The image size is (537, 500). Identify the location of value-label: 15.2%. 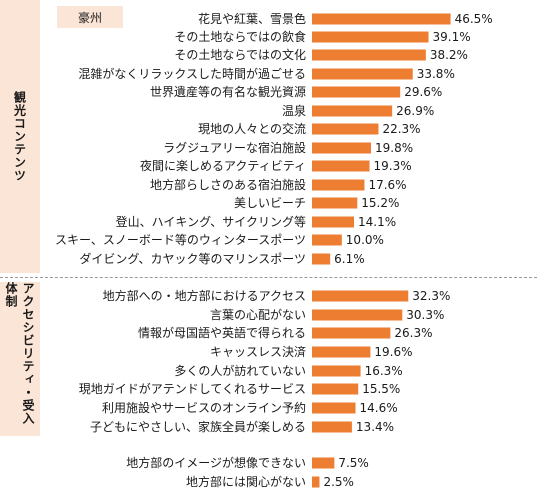
(380, 203).